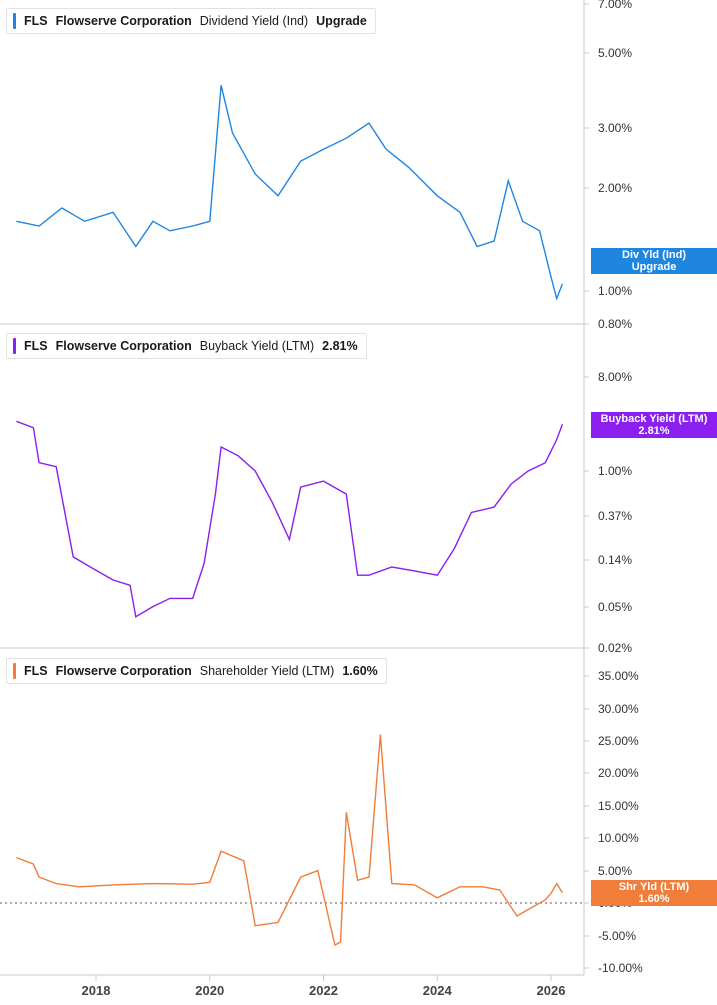 This screenshot has height=1005, width=717. Describe the element at coordinates (618, 676) in the screenshot. I see `y-tick-label: 35.00%` at that location.